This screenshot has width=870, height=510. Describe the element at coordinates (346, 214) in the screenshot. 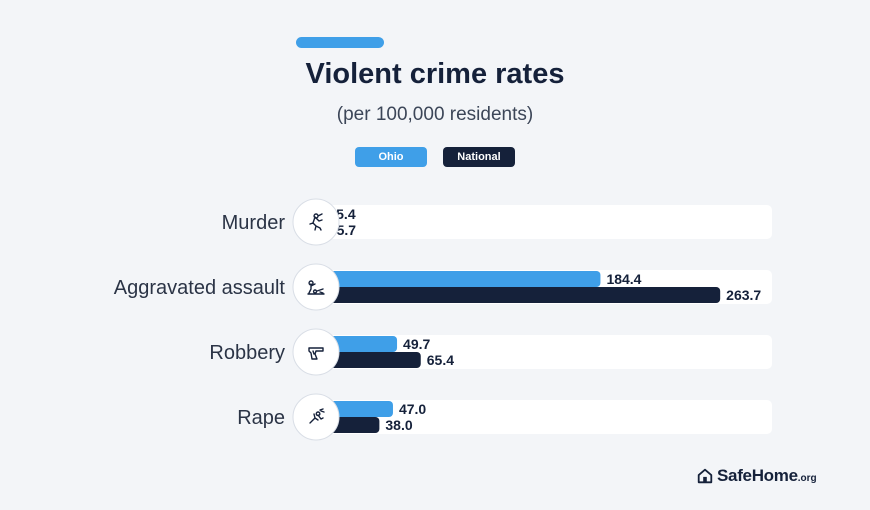

I see `value-label: 5.4` at that location.